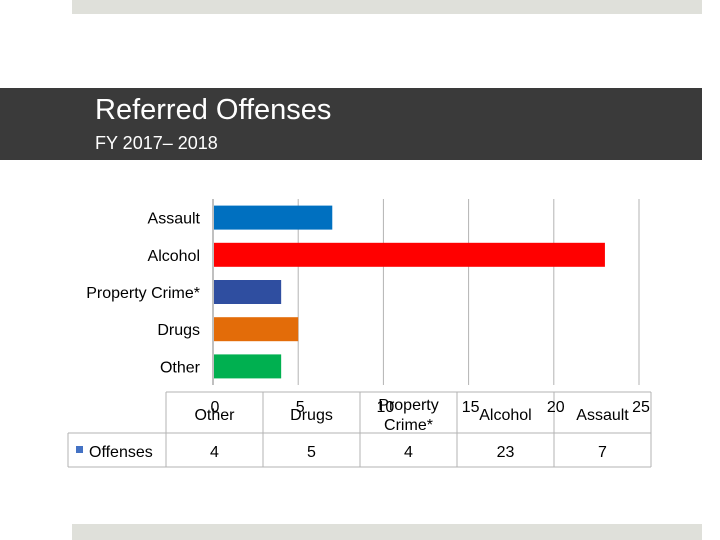  What do you see at coordinates (156, 143) in the screenshot?
I see `slide-subtitle: FY 2017– 2018` at bounding box center [156, 143].